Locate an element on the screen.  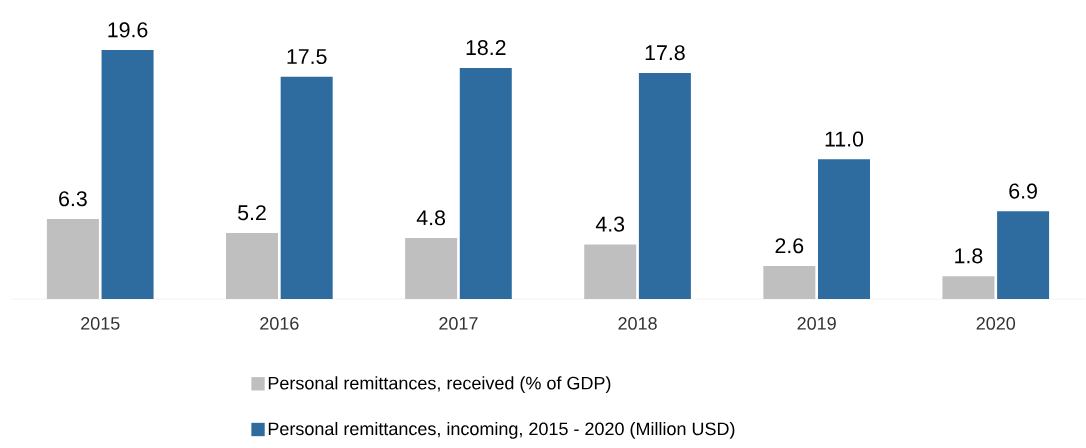
data-label: 5.2 is located at coordinates (252, 213).